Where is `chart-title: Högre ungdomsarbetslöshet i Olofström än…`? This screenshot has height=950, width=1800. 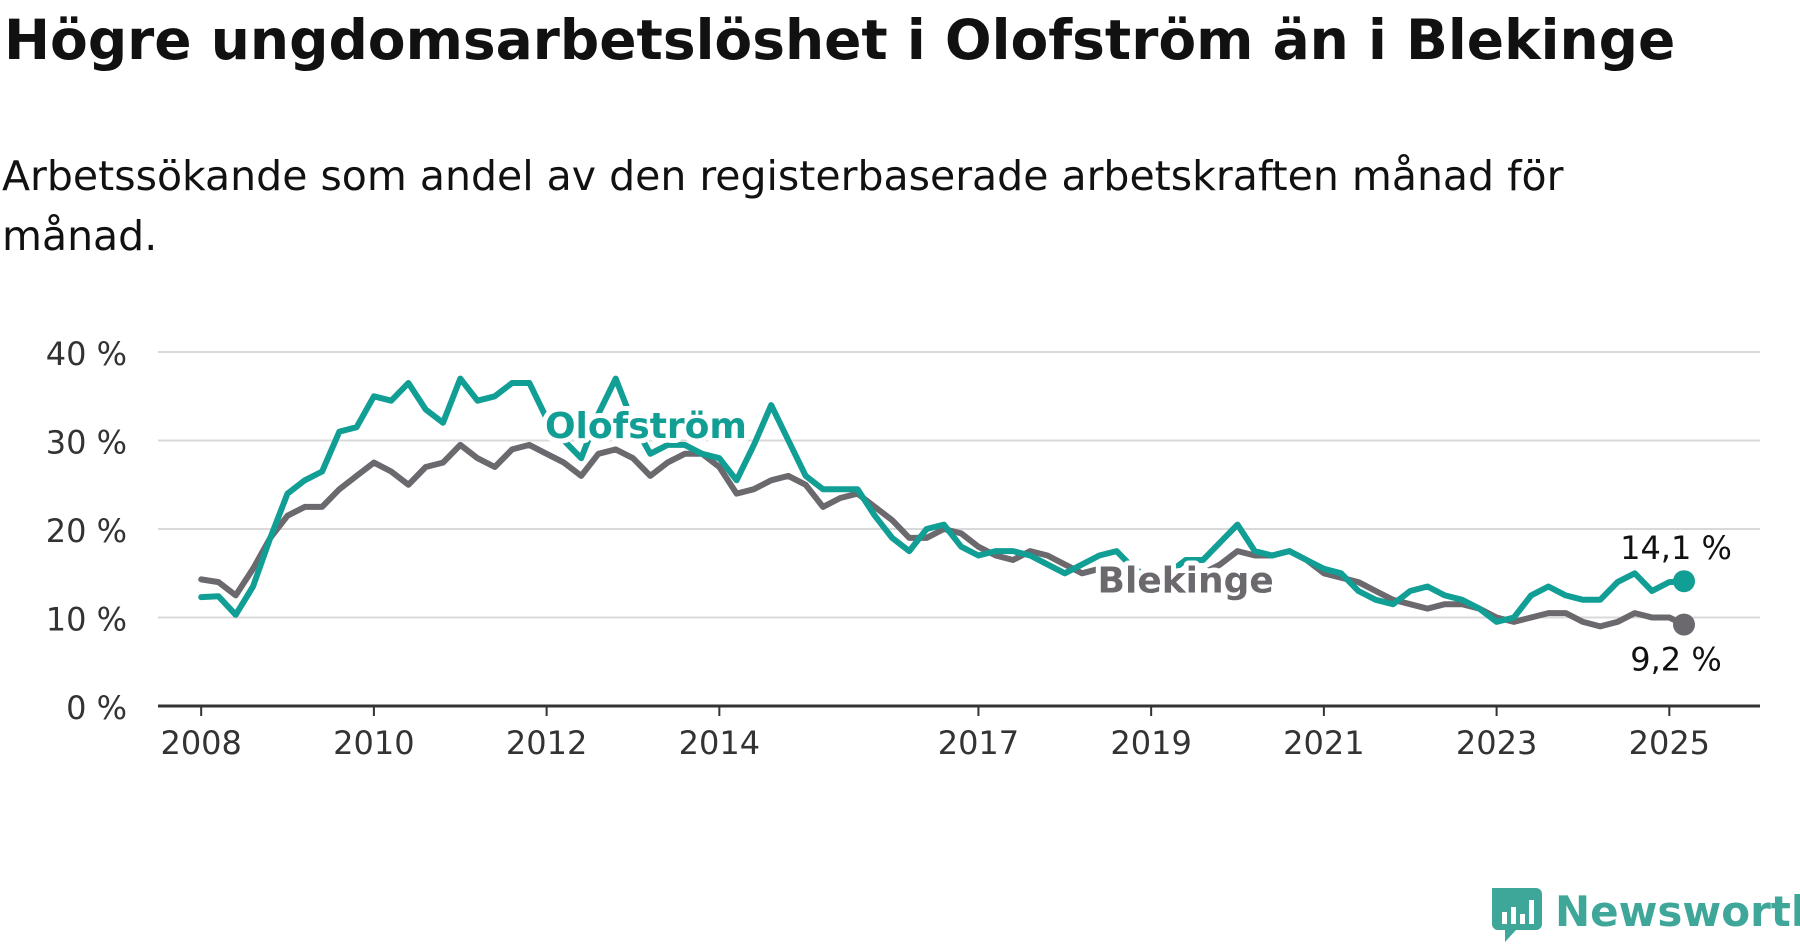
chart-title: Högre ungdomsarbetslöshet i Olofström än… is located at coordinates (840, 40).